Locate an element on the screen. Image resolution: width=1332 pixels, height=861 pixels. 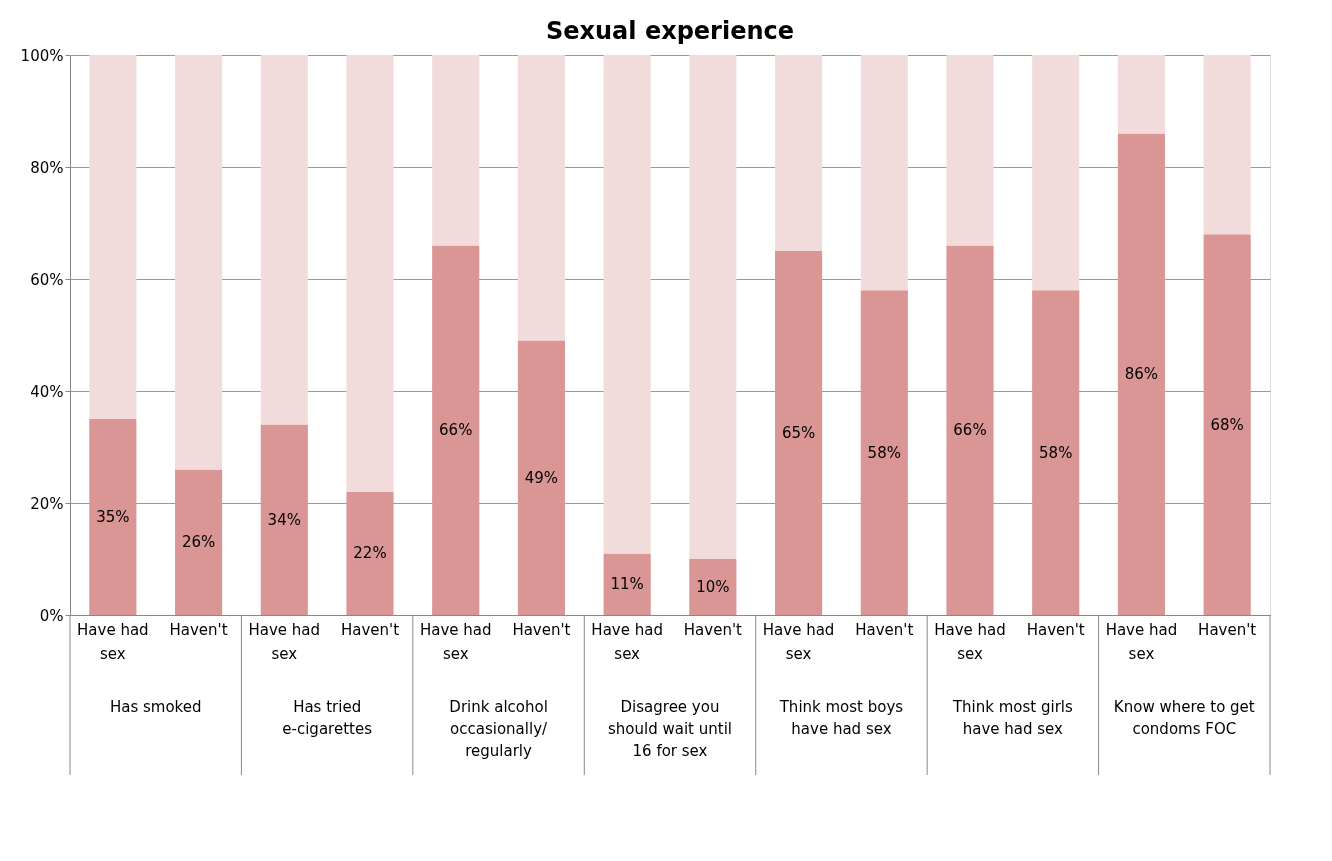
data-label: 11% is located at coordinates (627, 584).